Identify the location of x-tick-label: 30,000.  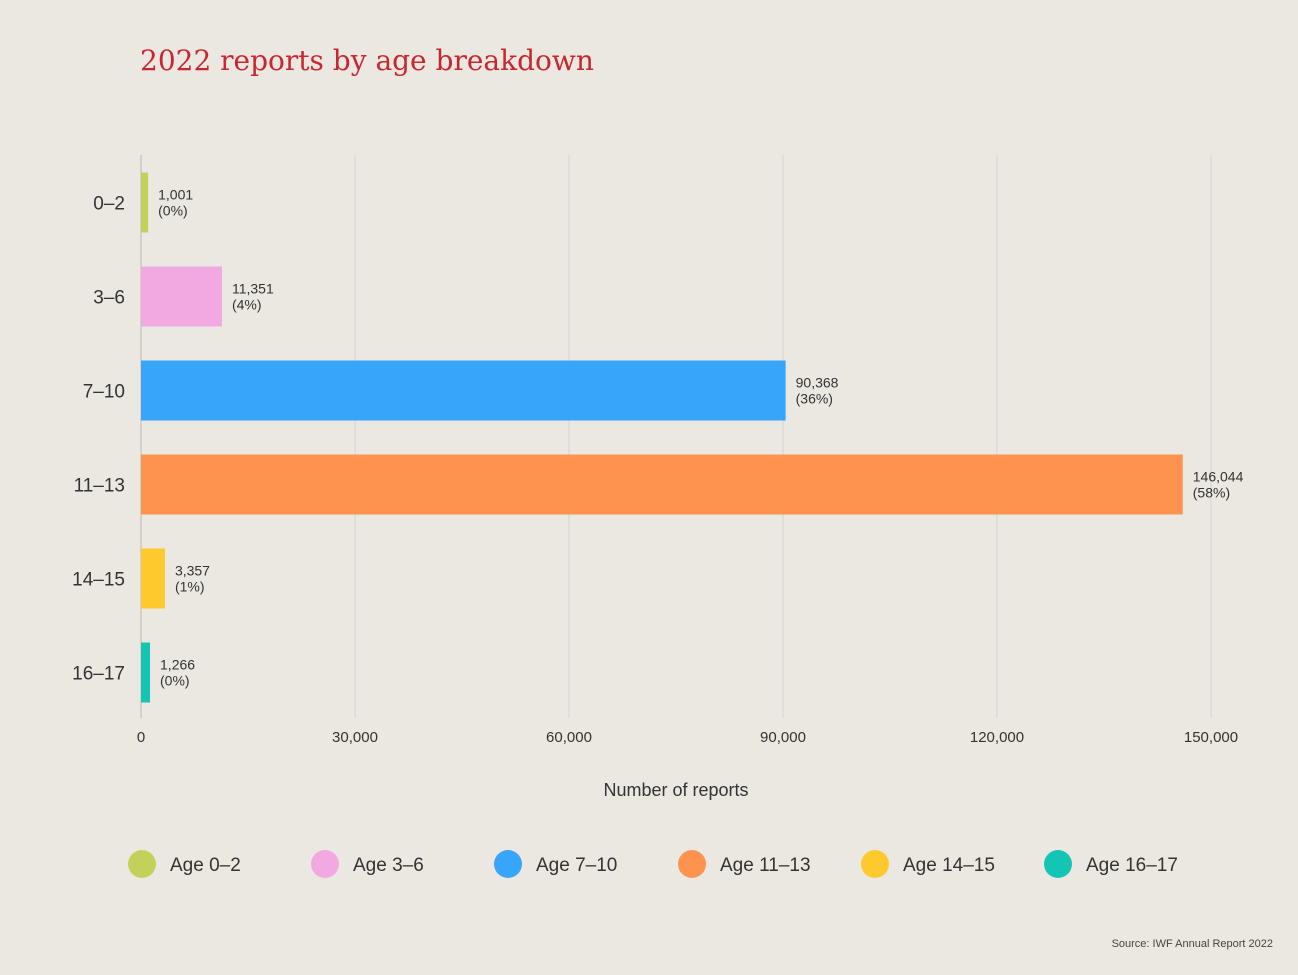
(355, 737).